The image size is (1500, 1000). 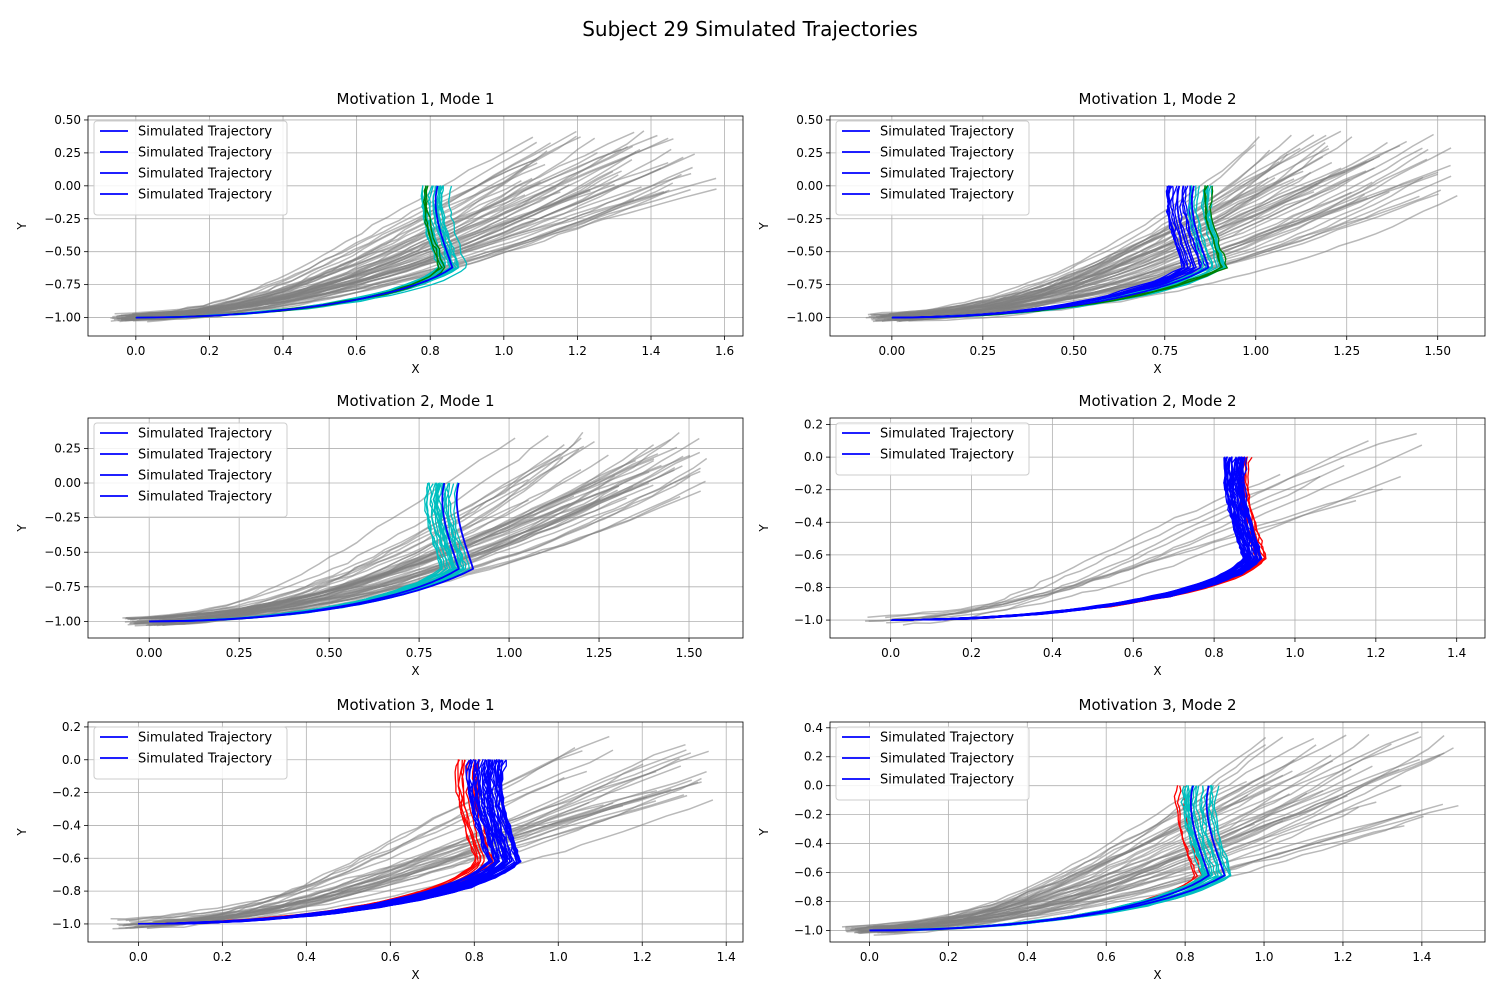 I want to click on subplot-title: Motivation 2, Mode 2, so click(x=1158, y=401).